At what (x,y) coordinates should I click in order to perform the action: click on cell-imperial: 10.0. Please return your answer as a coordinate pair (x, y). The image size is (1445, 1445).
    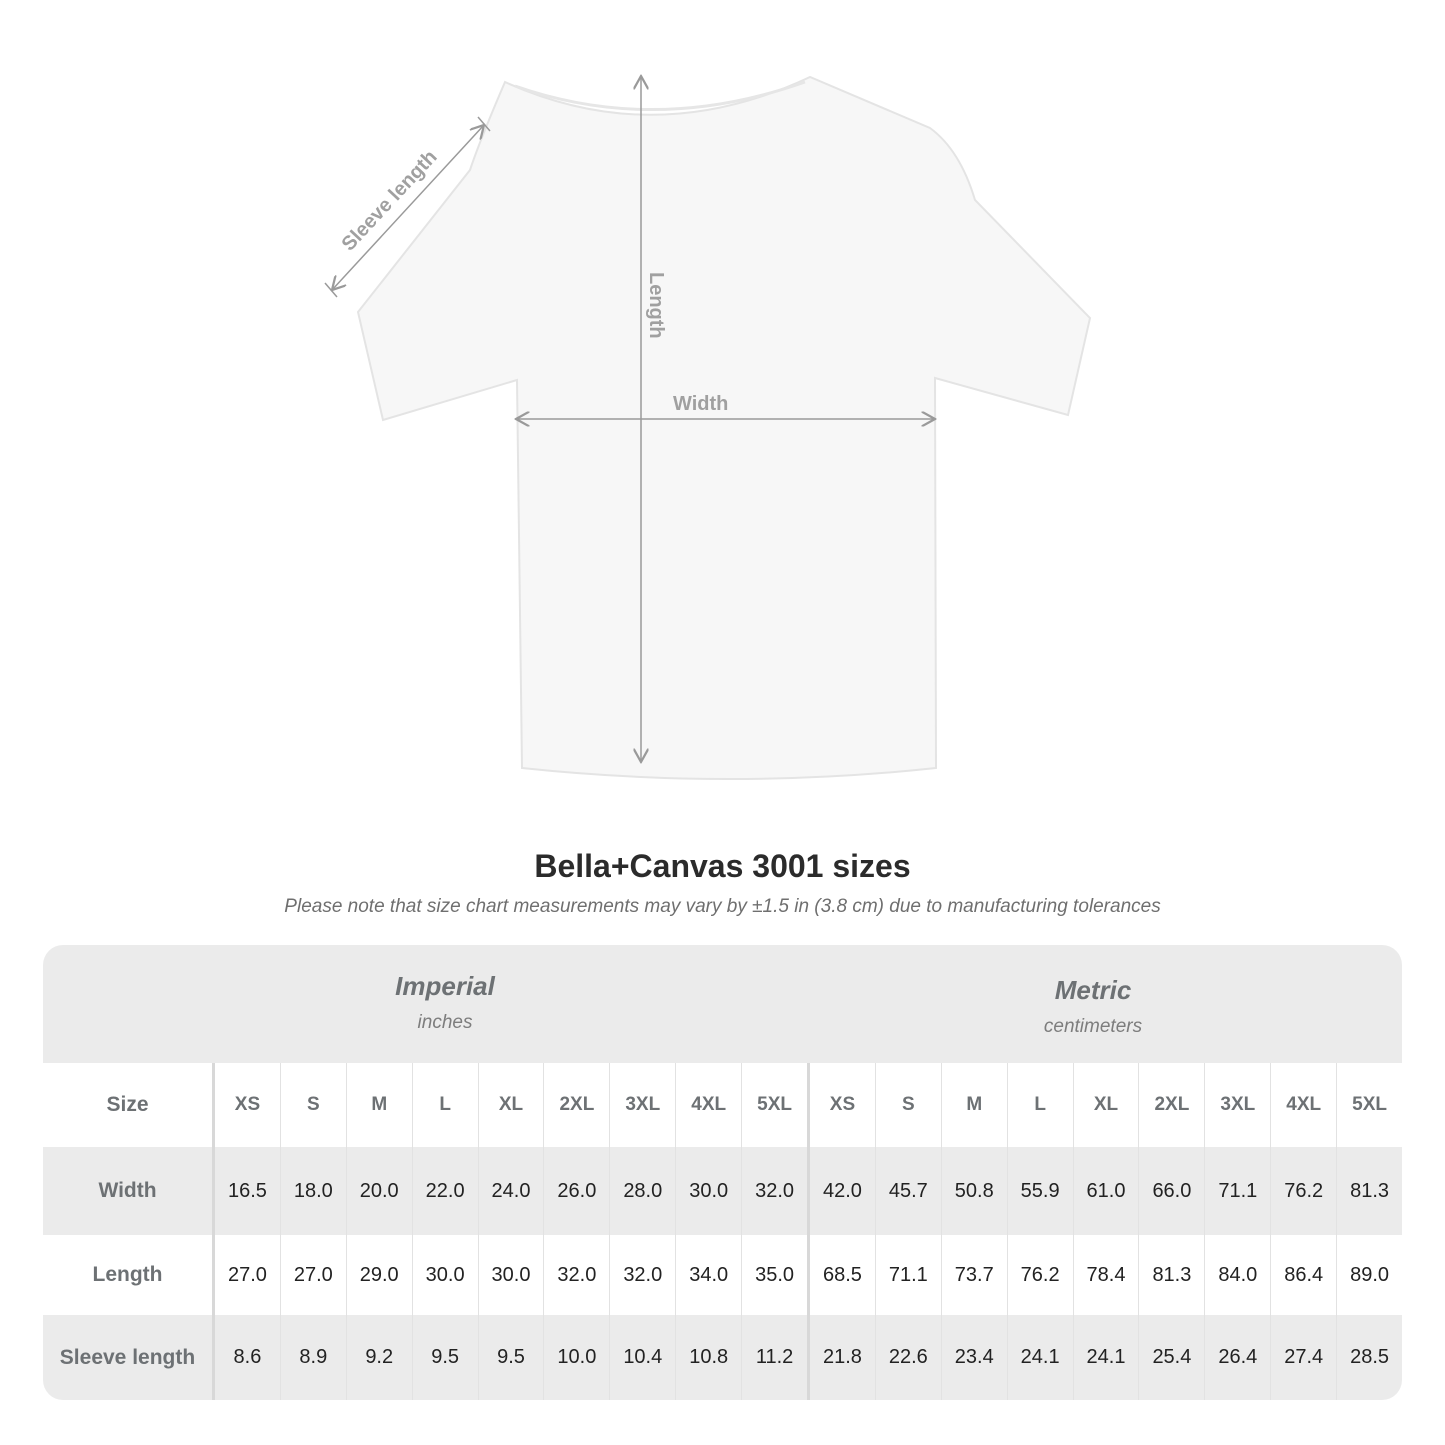
    Looking at the image, I should click on (577, 1357).